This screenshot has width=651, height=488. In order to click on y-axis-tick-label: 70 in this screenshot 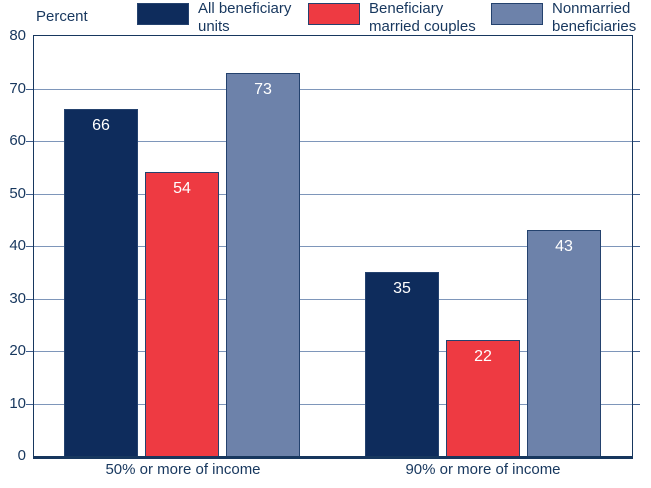, I will do `click(17, 88)`.